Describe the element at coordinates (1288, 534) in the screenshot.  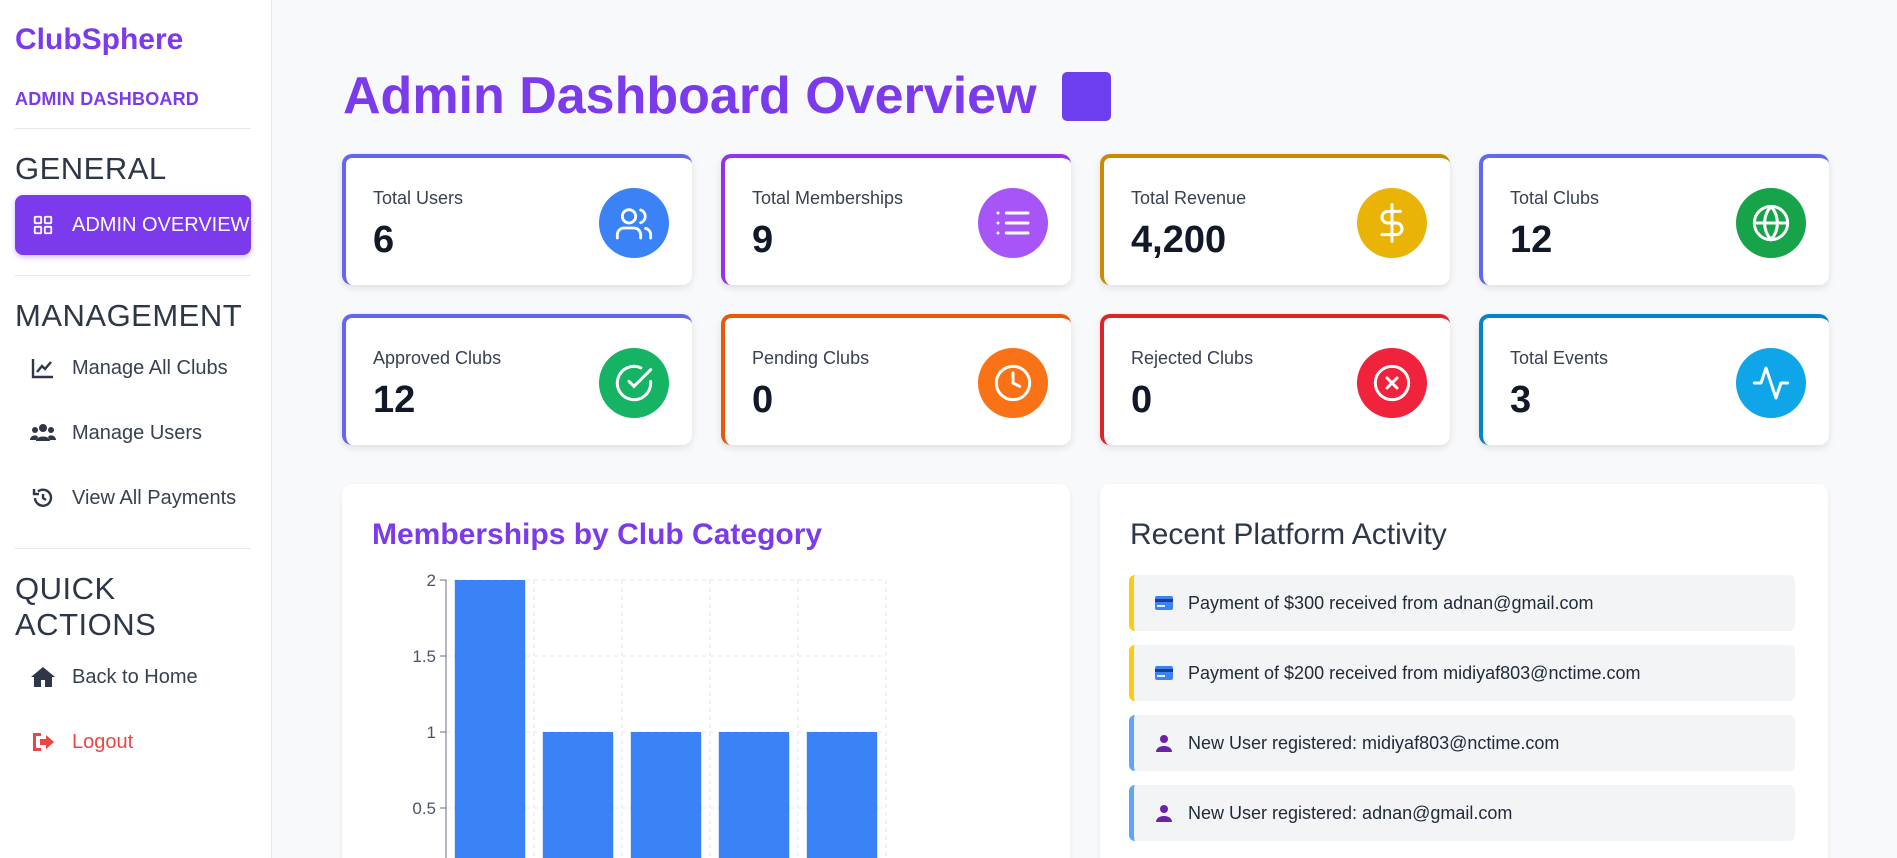
I see `activity-title: Recent Platform Activity` at that location.